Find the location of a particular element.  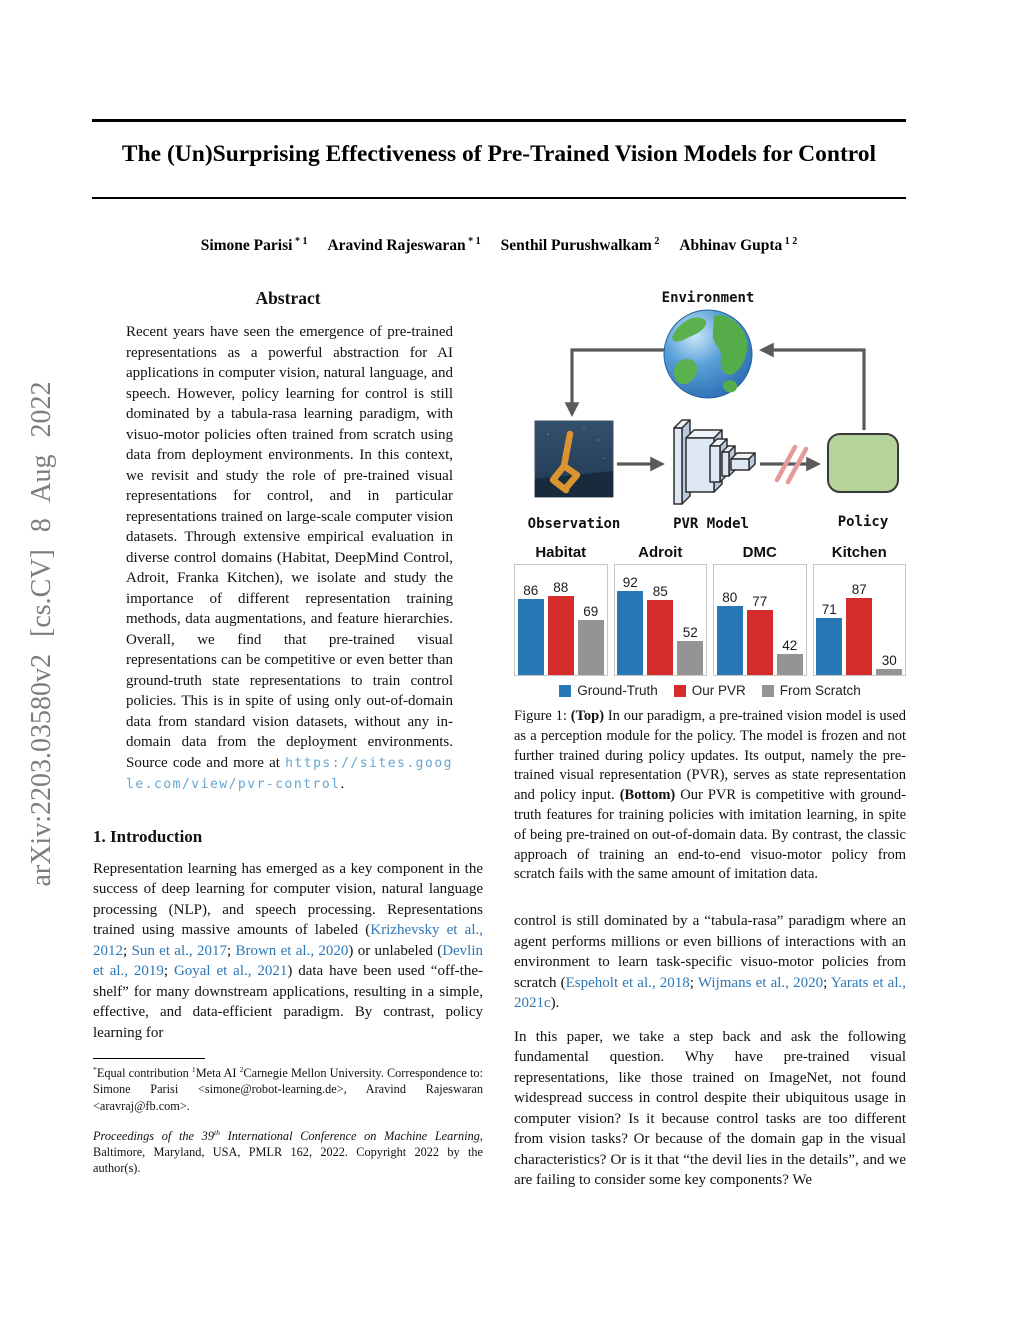

observation-image is located at coordinates (574, 459).